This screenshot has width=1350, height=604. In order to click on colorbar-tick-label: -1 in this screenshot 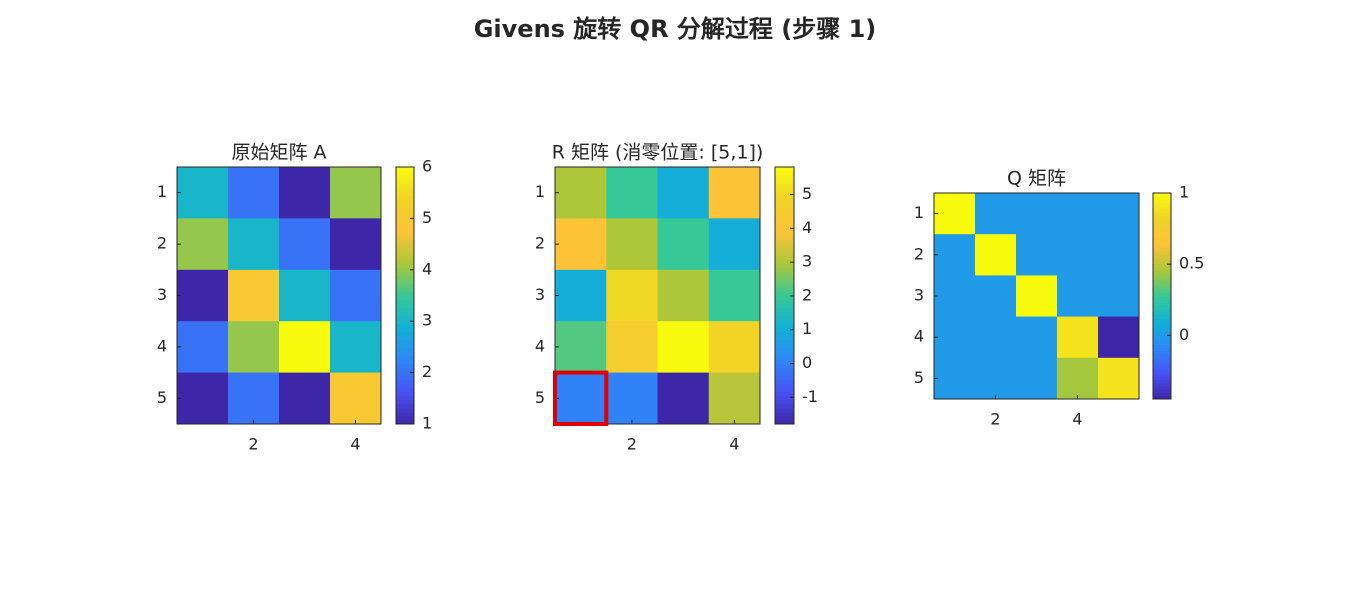, I will do `click(810, 396)`.